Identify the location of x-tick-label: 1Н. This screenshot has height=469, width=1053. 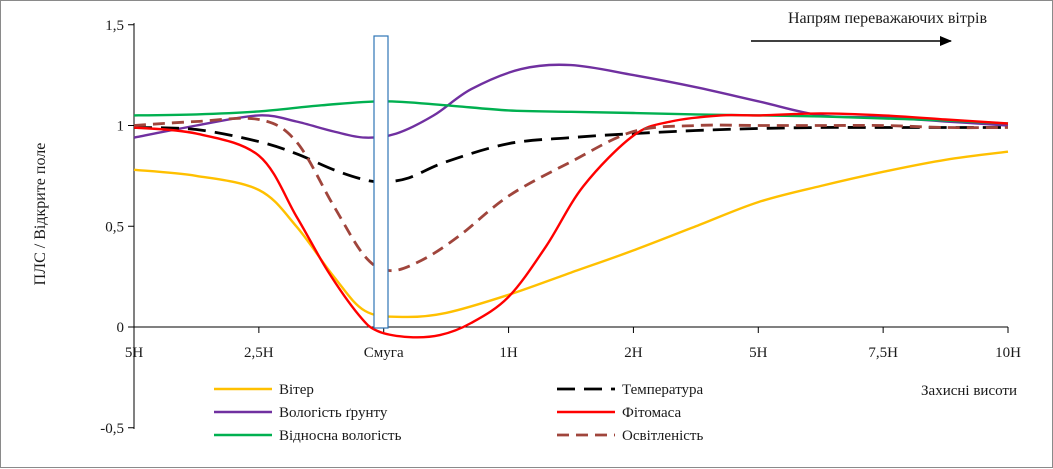
(508, 353).